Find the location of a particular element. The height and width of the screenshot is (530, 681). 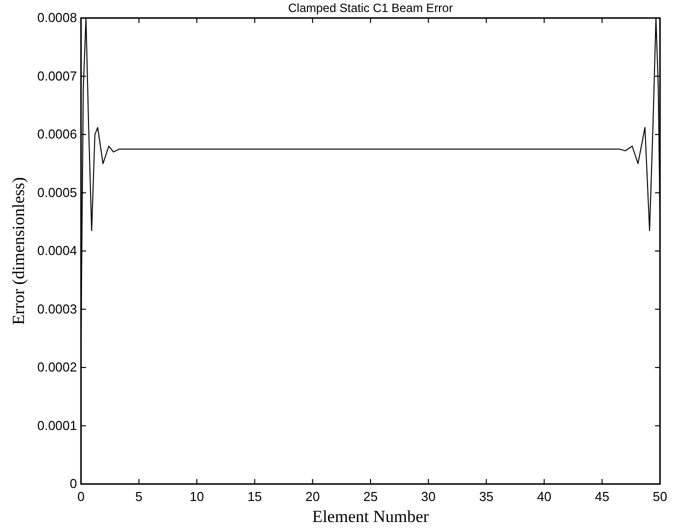

y-tick-label: 0.0008 is located at coordinates (57, 17).